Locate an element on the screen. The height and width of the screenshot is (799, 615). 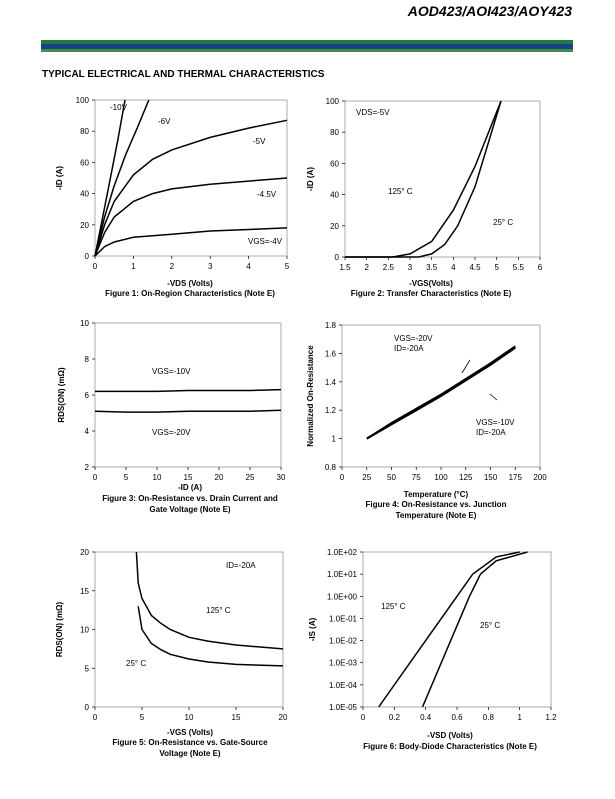
x-tick-label: 75 is located at coordinates (416, 477).